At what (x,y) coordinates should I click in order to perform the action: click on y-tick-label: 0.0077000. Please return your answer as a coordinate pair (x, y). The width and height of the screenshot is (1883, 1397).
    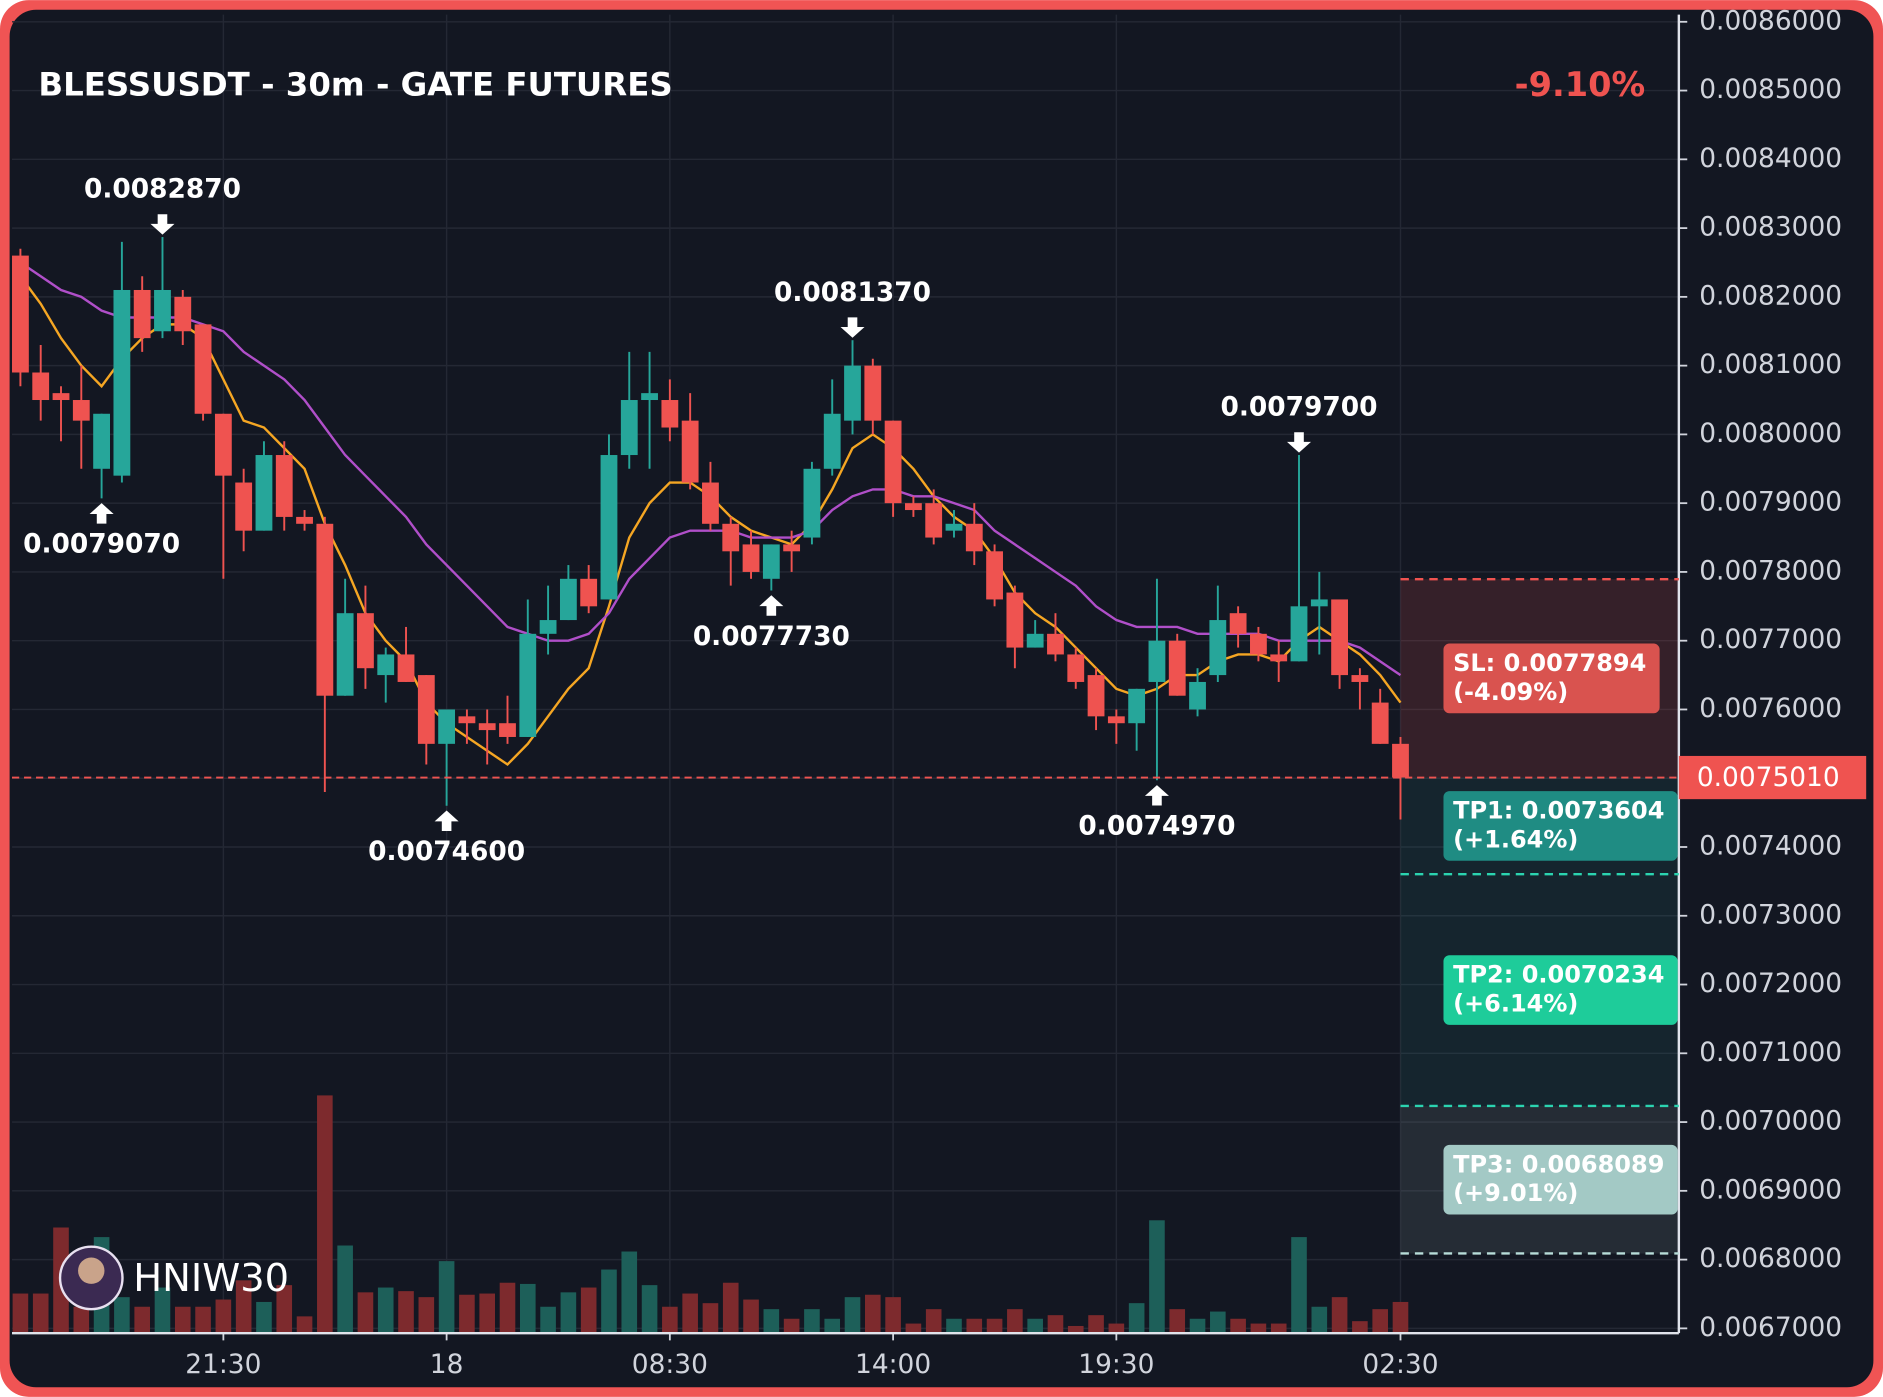
    Looking at the image, I should click on (1770, 639).